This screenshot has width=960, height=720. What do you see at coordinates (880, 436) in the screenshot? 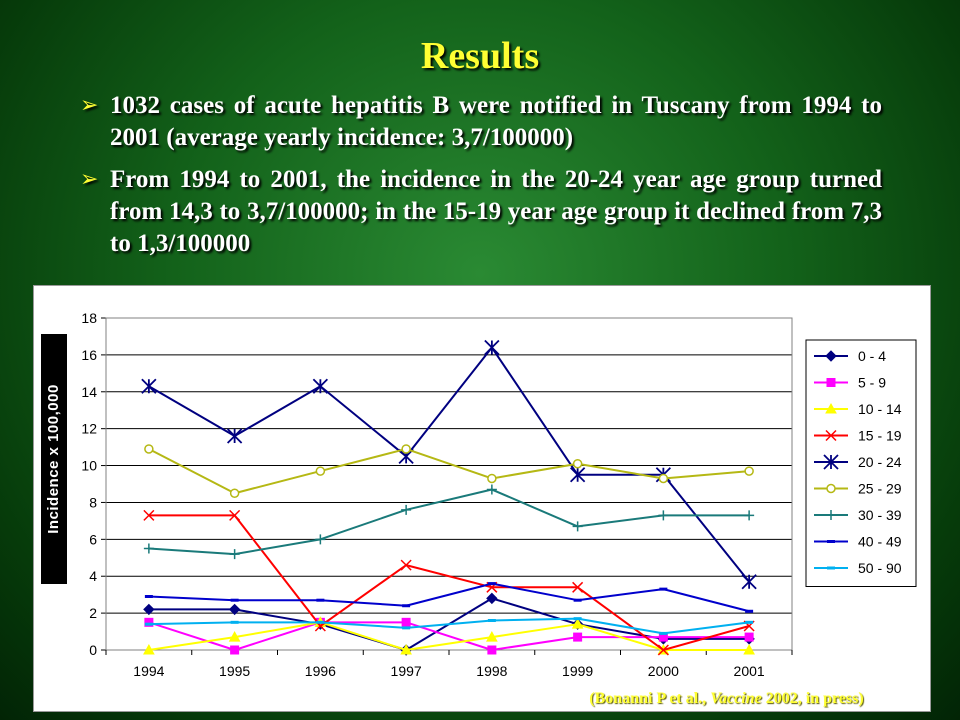
I see `legend-label: 15 - 19` at bounding box center [880, 436].